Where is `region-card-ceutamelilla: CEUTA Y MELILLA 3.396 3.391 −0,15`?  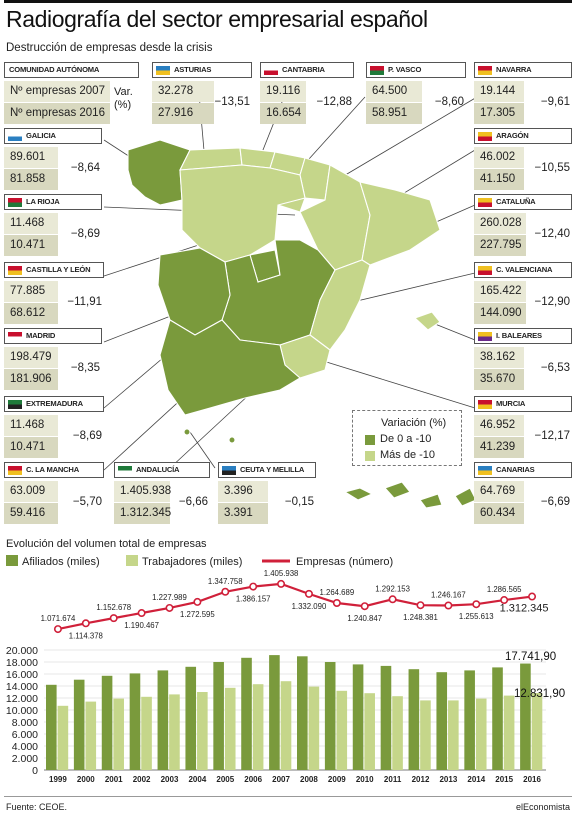 region-card-ceutamelilla: CEUTA Y MELILLA 3.396 3.391 −0,15 is located at coordinates (267, 493).